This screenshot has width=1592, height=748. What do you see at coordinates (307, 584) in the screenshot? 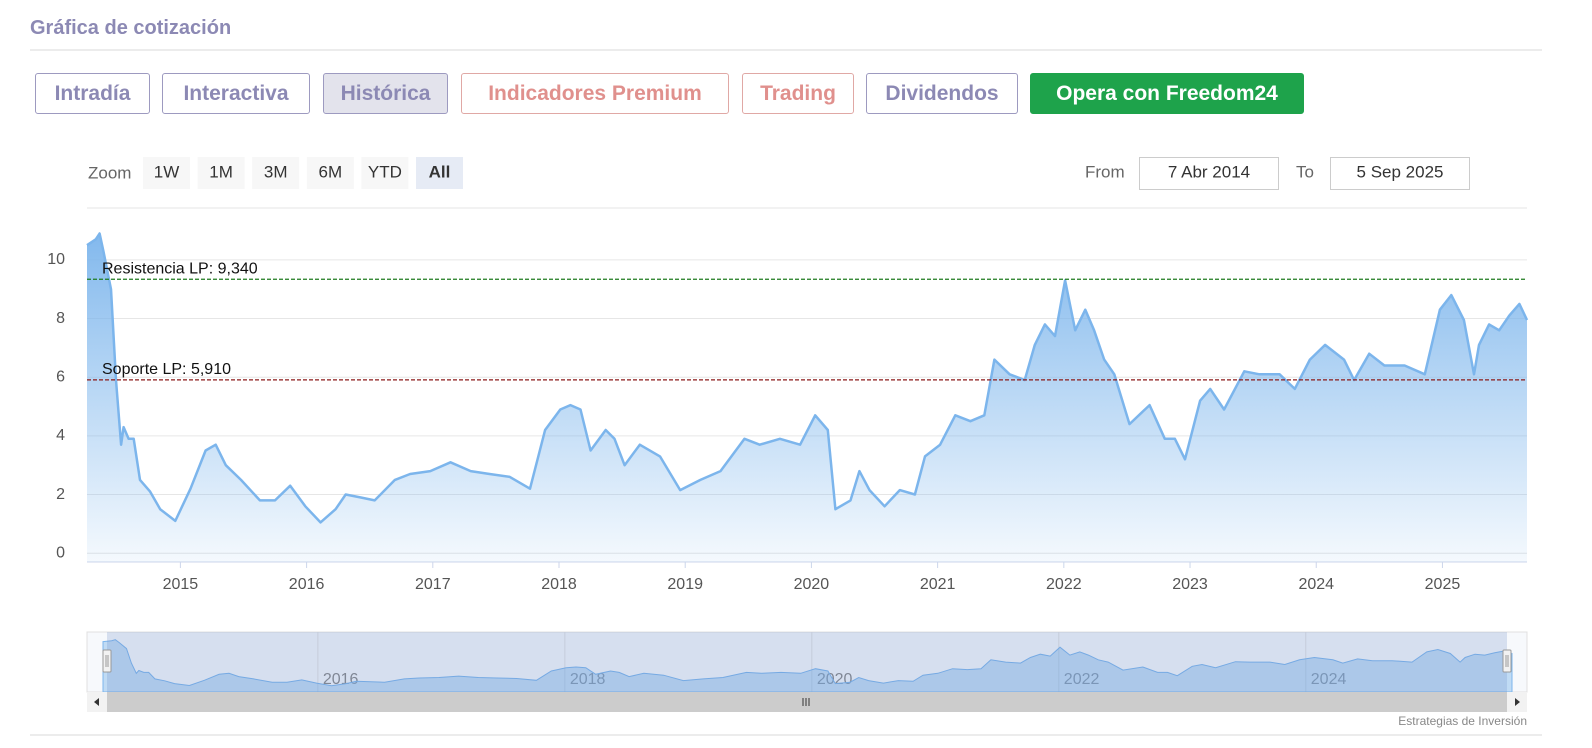
I see `x-tick-label: 2016` at bounding box center [307, 584].